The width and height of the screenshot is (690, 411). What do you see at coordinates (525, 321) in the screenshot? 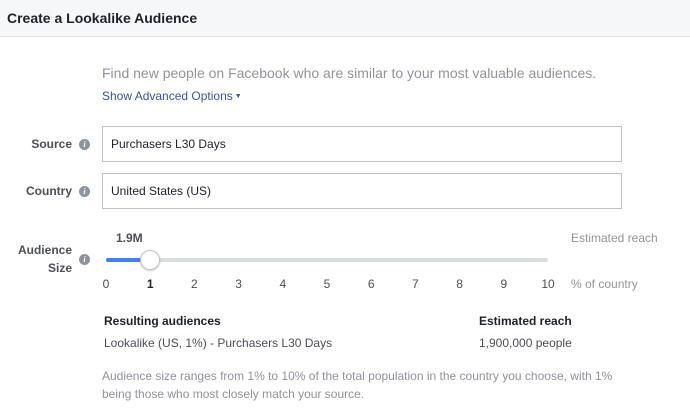
I see `estimated-reach-header: Estimated reach` at bounding box center [525, 321].